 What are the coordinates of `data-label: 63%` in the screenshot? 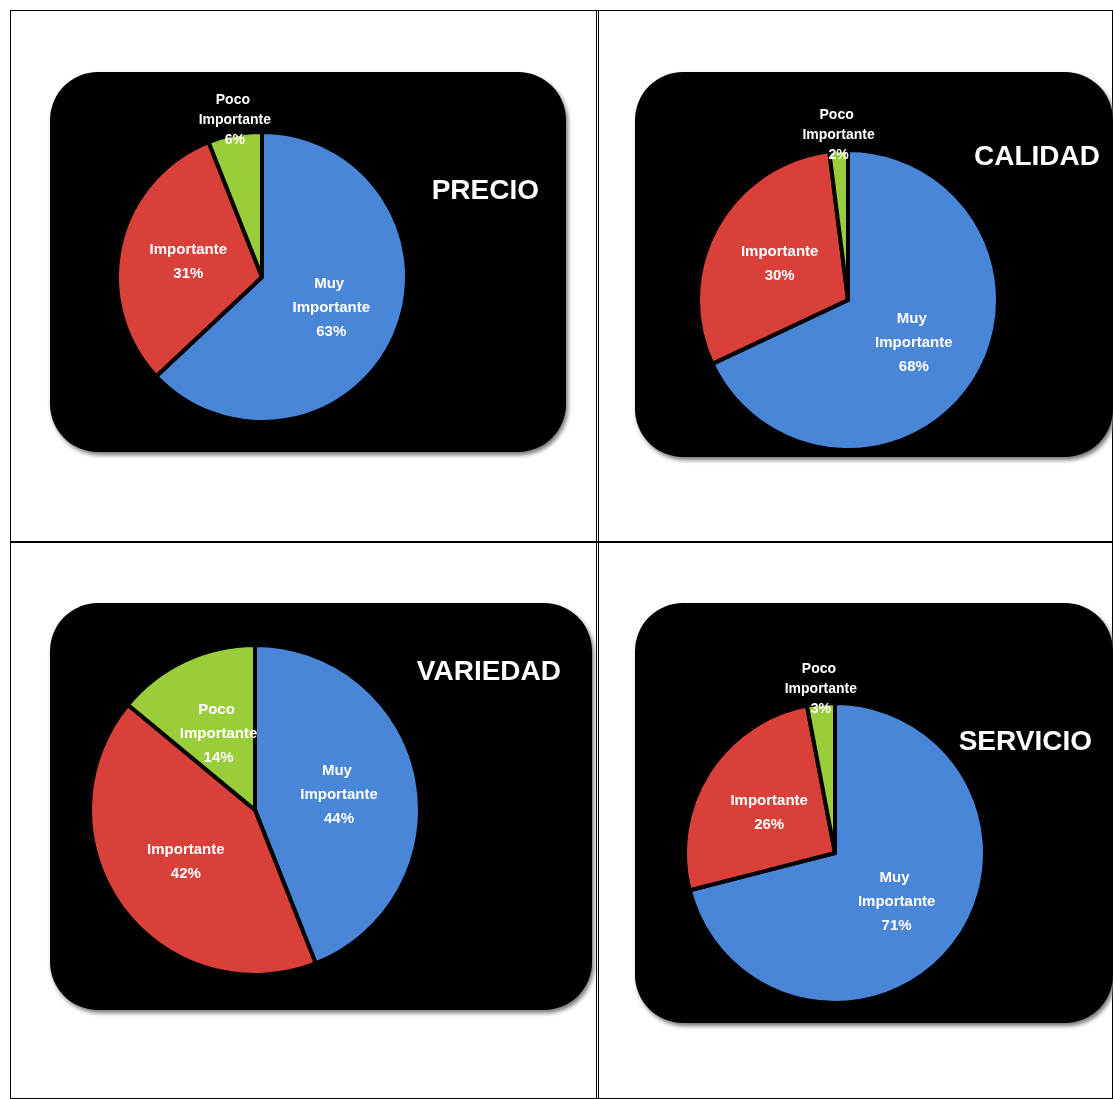 It's located at (331, 331).